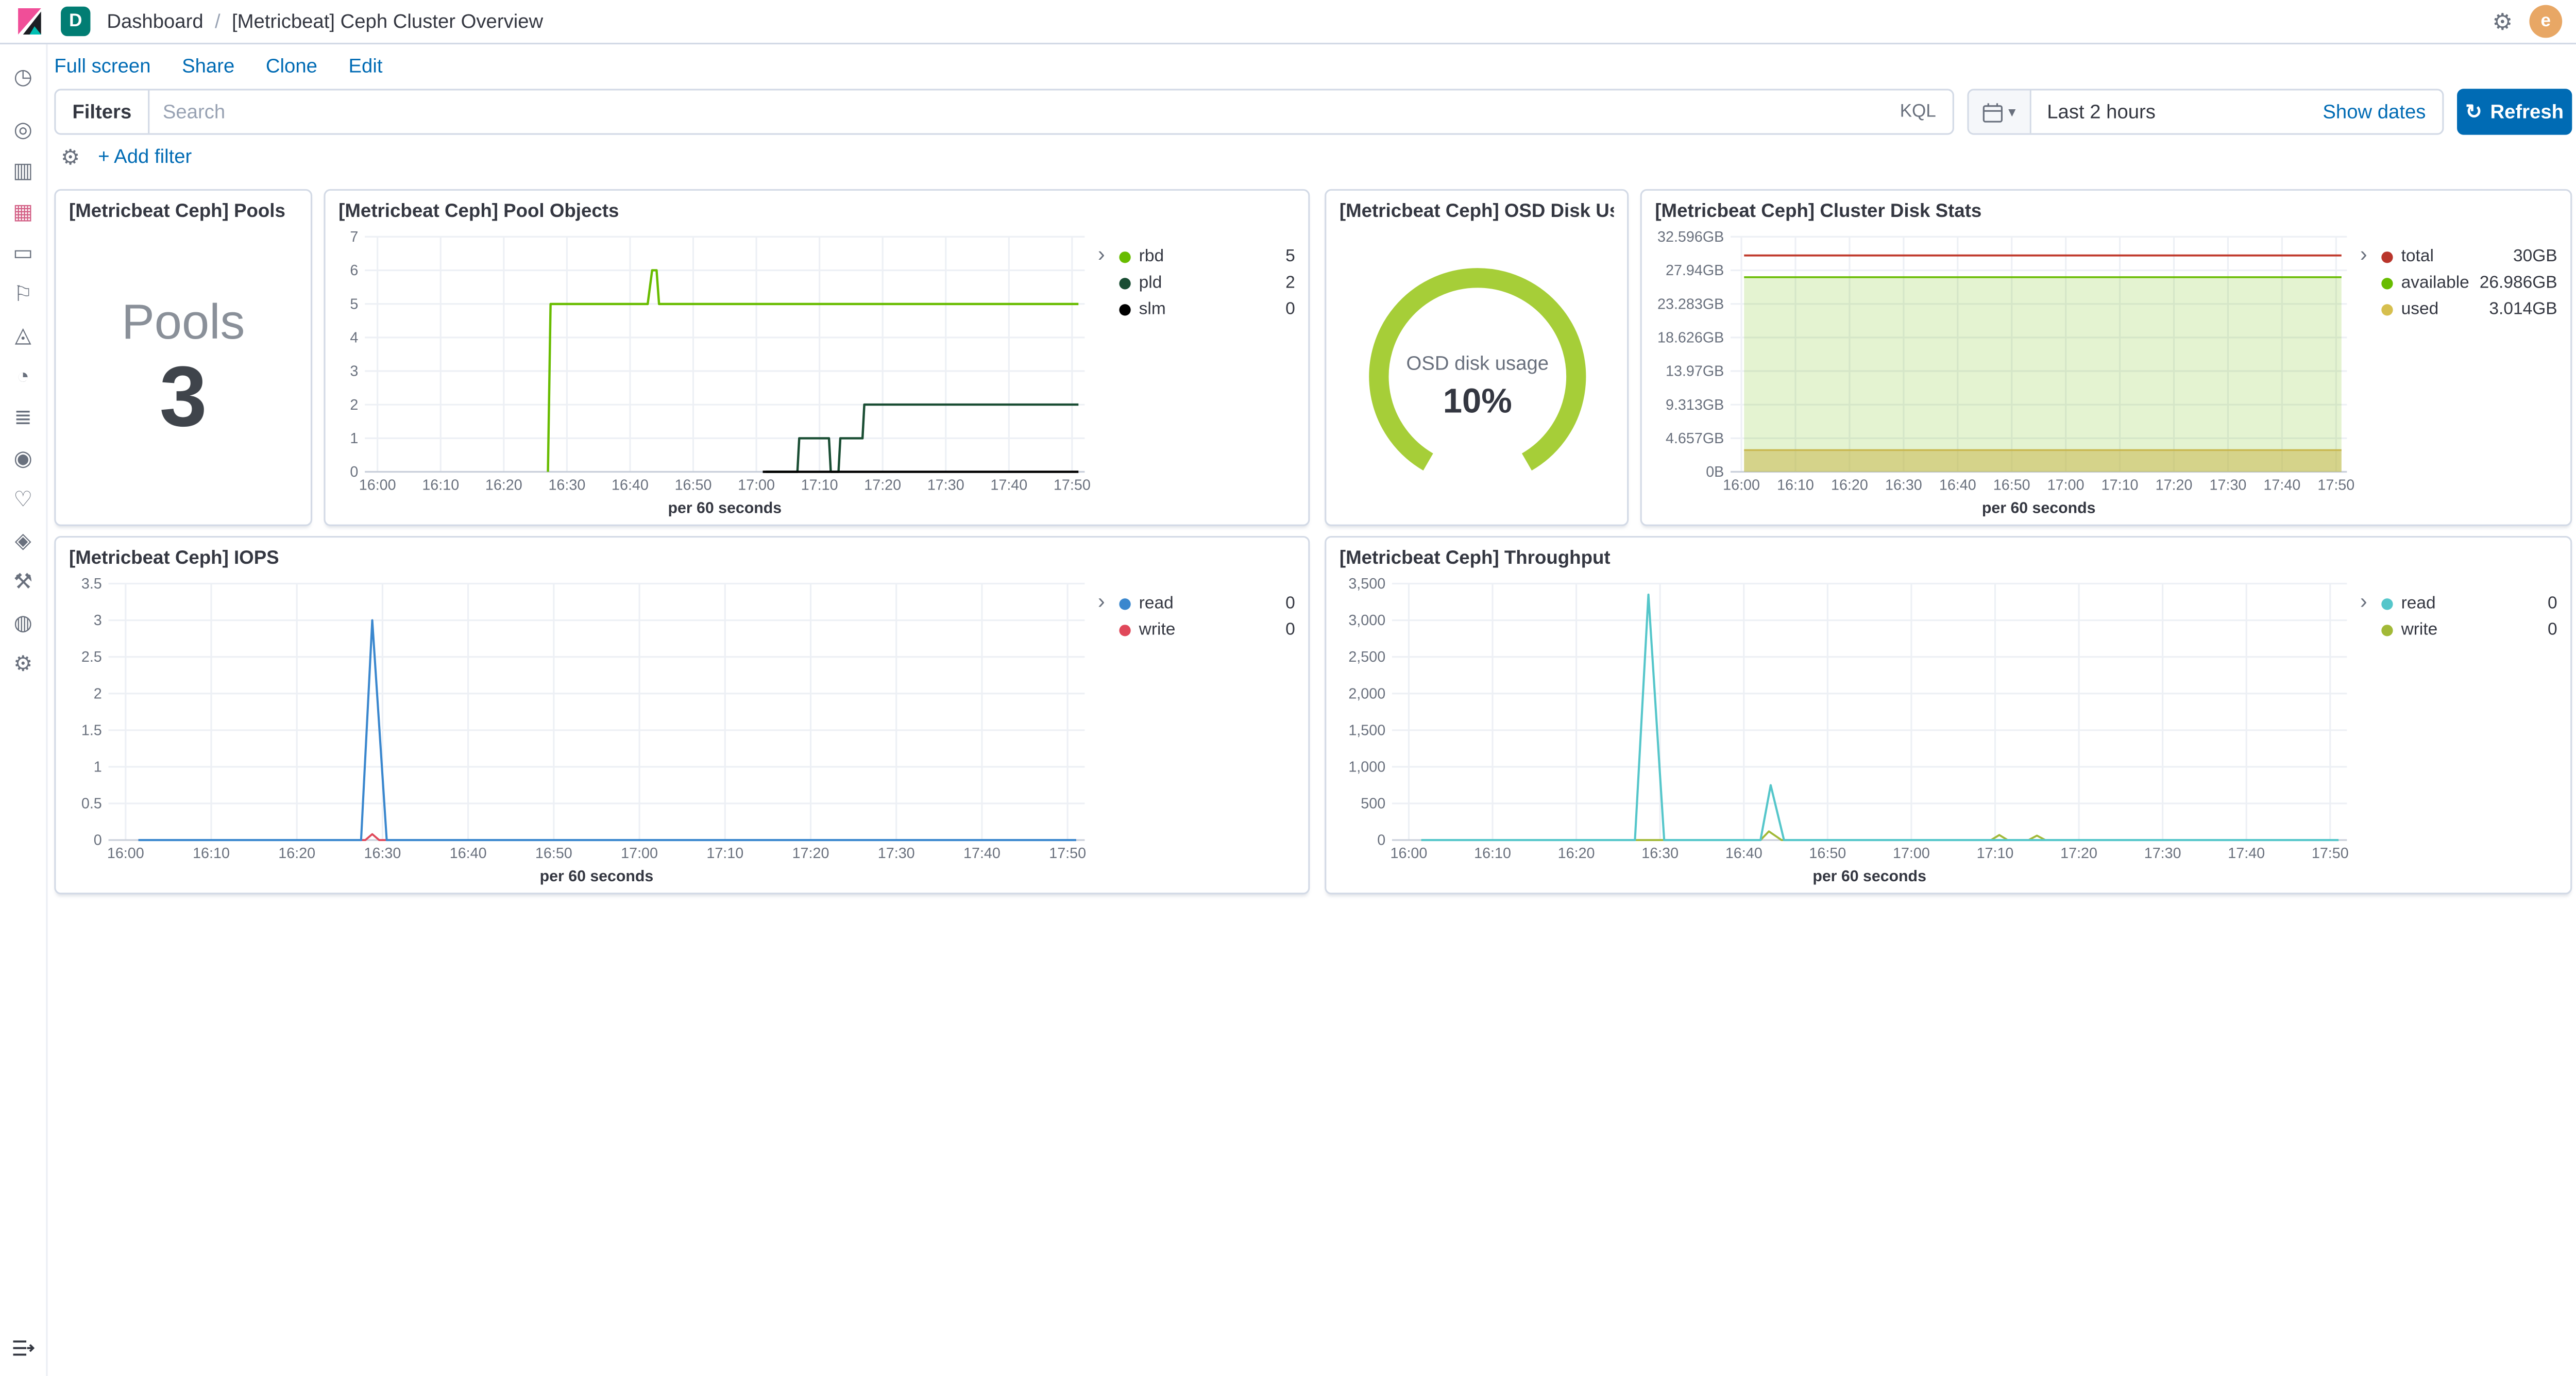 Image resolution: width=2576 pixels, height=1376 pixels. What do you see at coordinates (23, 376) in the screenshot?
I see `nav-metrics-icon: ◔` at bounding box center [23, 376].